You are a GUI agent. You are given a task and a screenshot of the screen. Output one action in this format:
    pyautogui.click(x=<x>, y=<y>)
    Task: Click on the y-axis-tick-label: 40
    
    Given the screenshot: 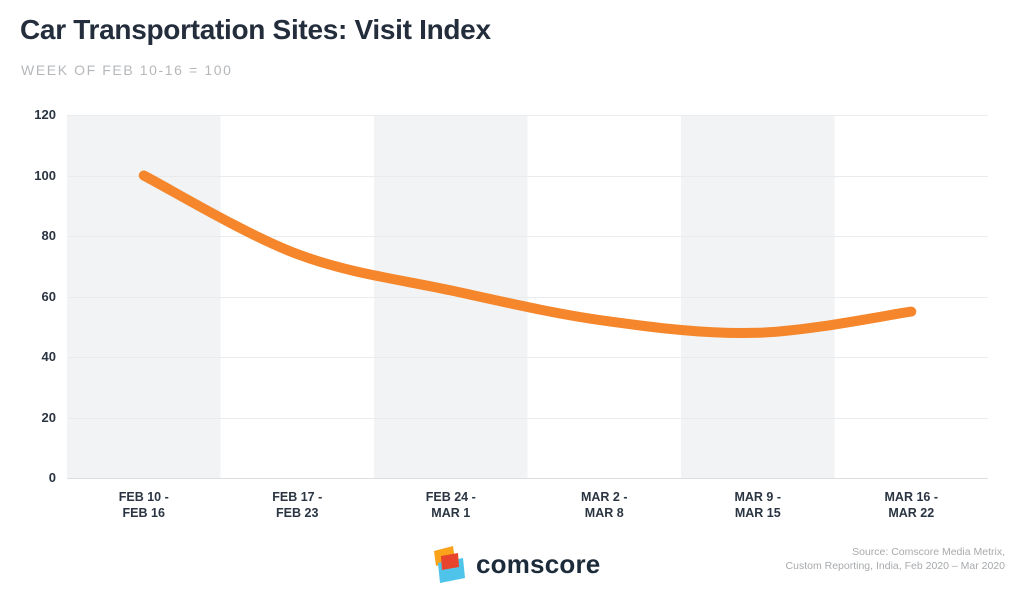 What is the action you would take?
    pyautogui.click(x=48, y=356)
    